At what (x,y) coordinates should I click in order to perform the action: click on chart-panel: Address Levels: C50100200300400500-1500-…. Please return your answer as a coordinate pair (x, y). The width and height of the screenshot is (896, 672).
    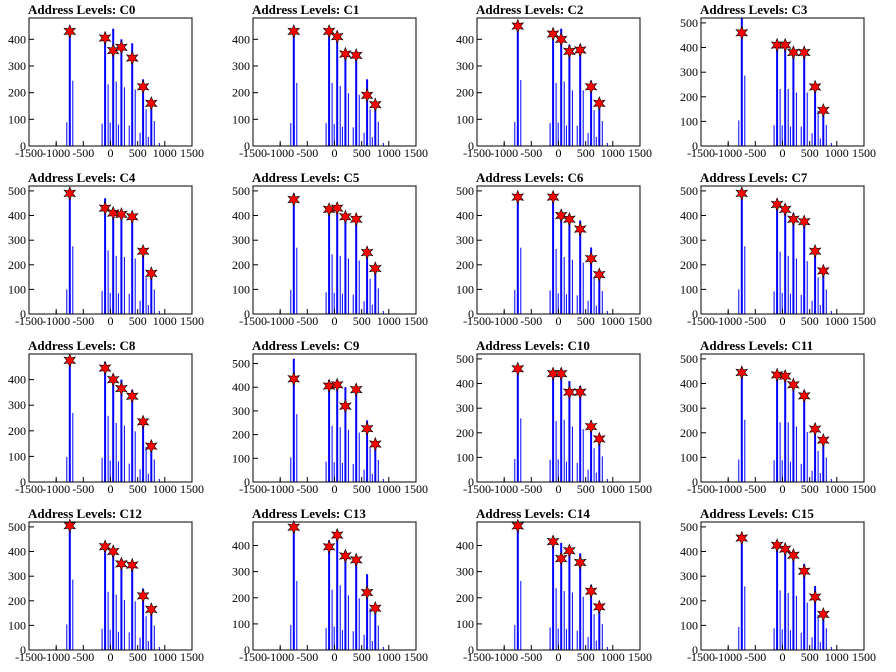
    Looking at the image, I should click on (330, 249).